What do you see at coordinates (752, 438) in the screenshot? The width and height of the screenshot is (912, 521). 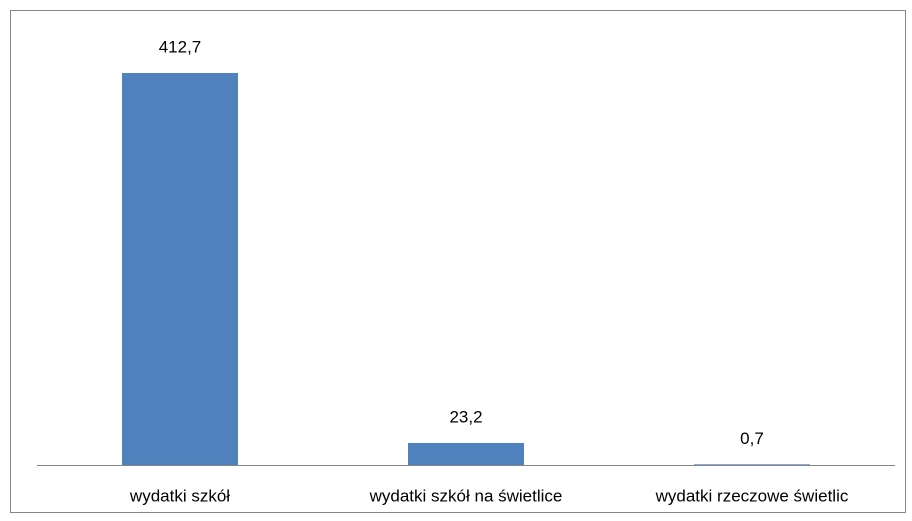 I see `data-label: 0,7` at bounding box center [752, 438].